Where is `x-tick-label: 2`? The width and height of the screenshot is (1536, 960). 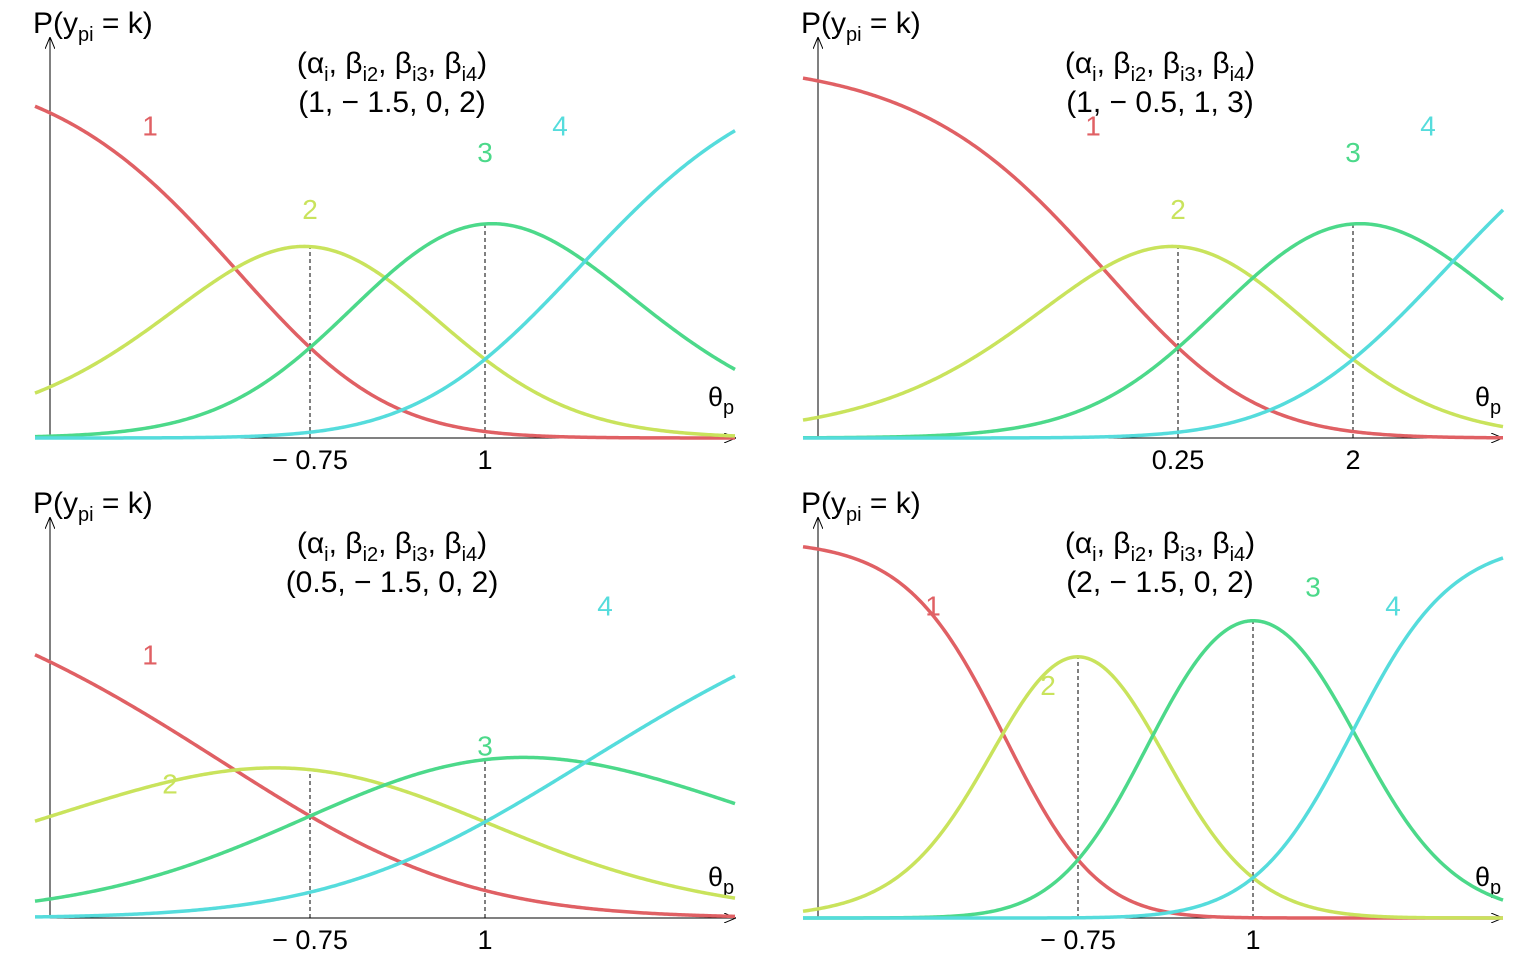
x-tick-label: 2 is located at coordinates (1352, 460).